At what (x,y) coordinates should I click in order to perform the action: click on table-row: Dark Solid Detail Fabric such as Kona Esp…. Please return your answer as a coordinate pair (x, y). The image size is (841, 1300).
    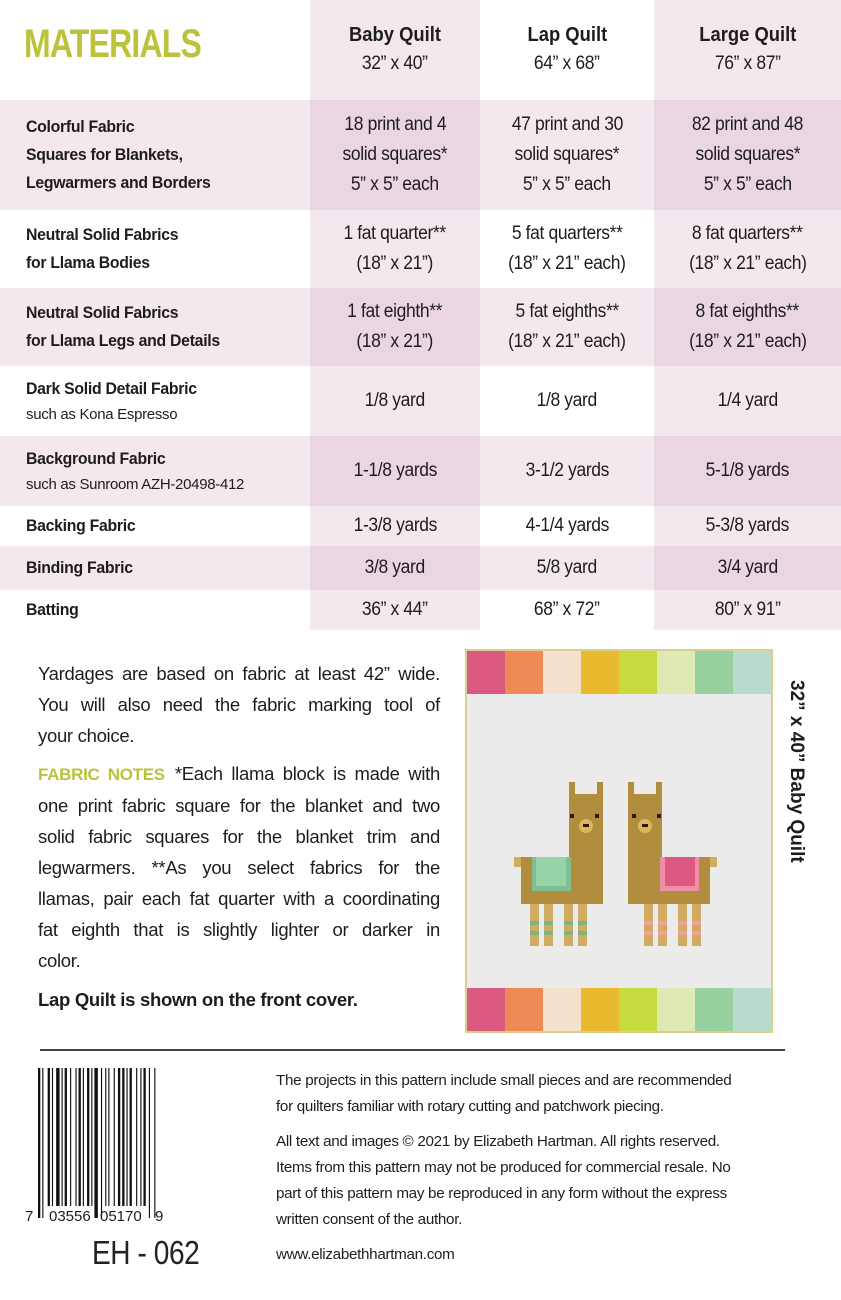
    Looking at the image, I should click on (420, 401).